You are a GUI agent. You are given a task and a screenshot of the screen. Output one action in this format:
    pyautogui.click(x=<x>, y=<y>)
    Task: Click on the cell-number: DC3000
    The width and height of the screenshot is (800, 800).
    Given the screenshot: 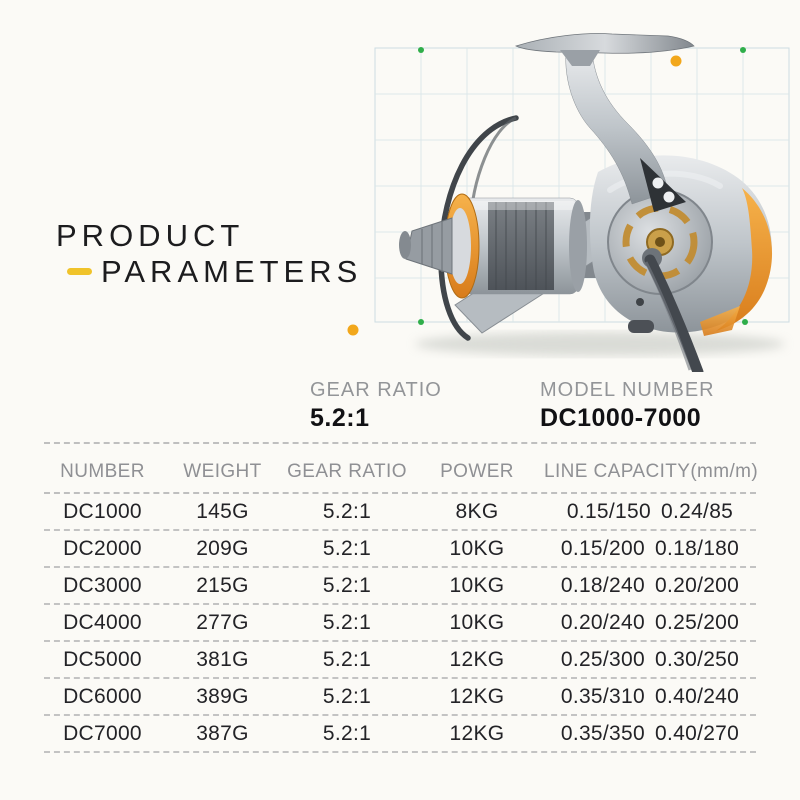 What is the action you would take?
    pyautogui.click(x=102, y=585)
    